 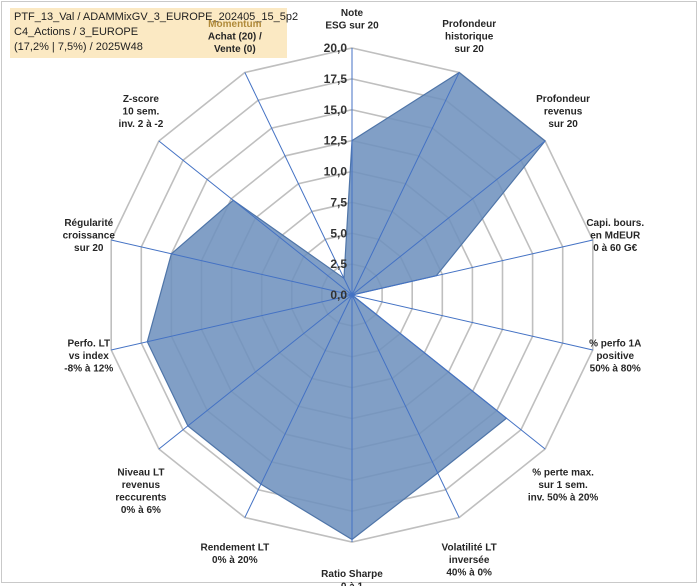 I want to click on axis-label-line: Note, so click(x=352, y=13).